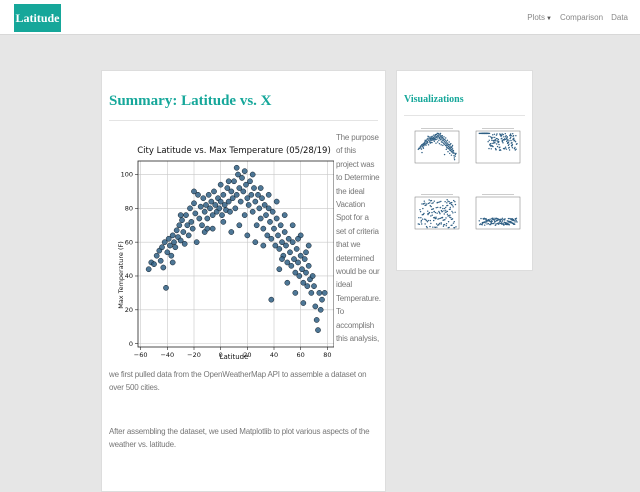  What do you see at coordinates (167, 355) in the screenshot?
I see `x-tick-label: −40` at bounding box center [167, 355].